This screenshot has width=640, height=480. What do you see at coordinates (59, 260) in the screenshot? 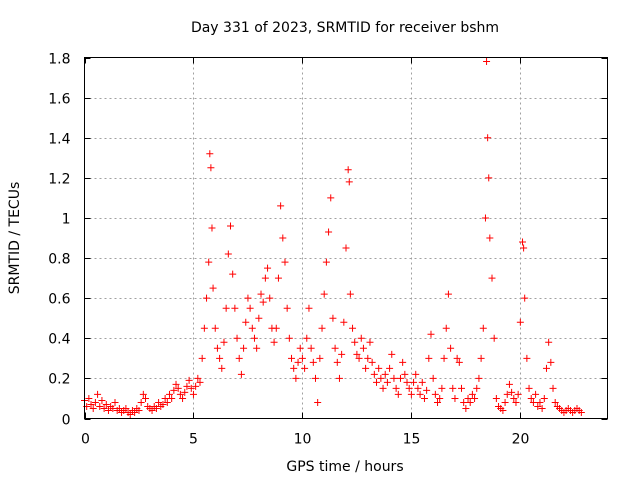
I see `y-tick-label: 0.8` at bounding box center [59, 260].